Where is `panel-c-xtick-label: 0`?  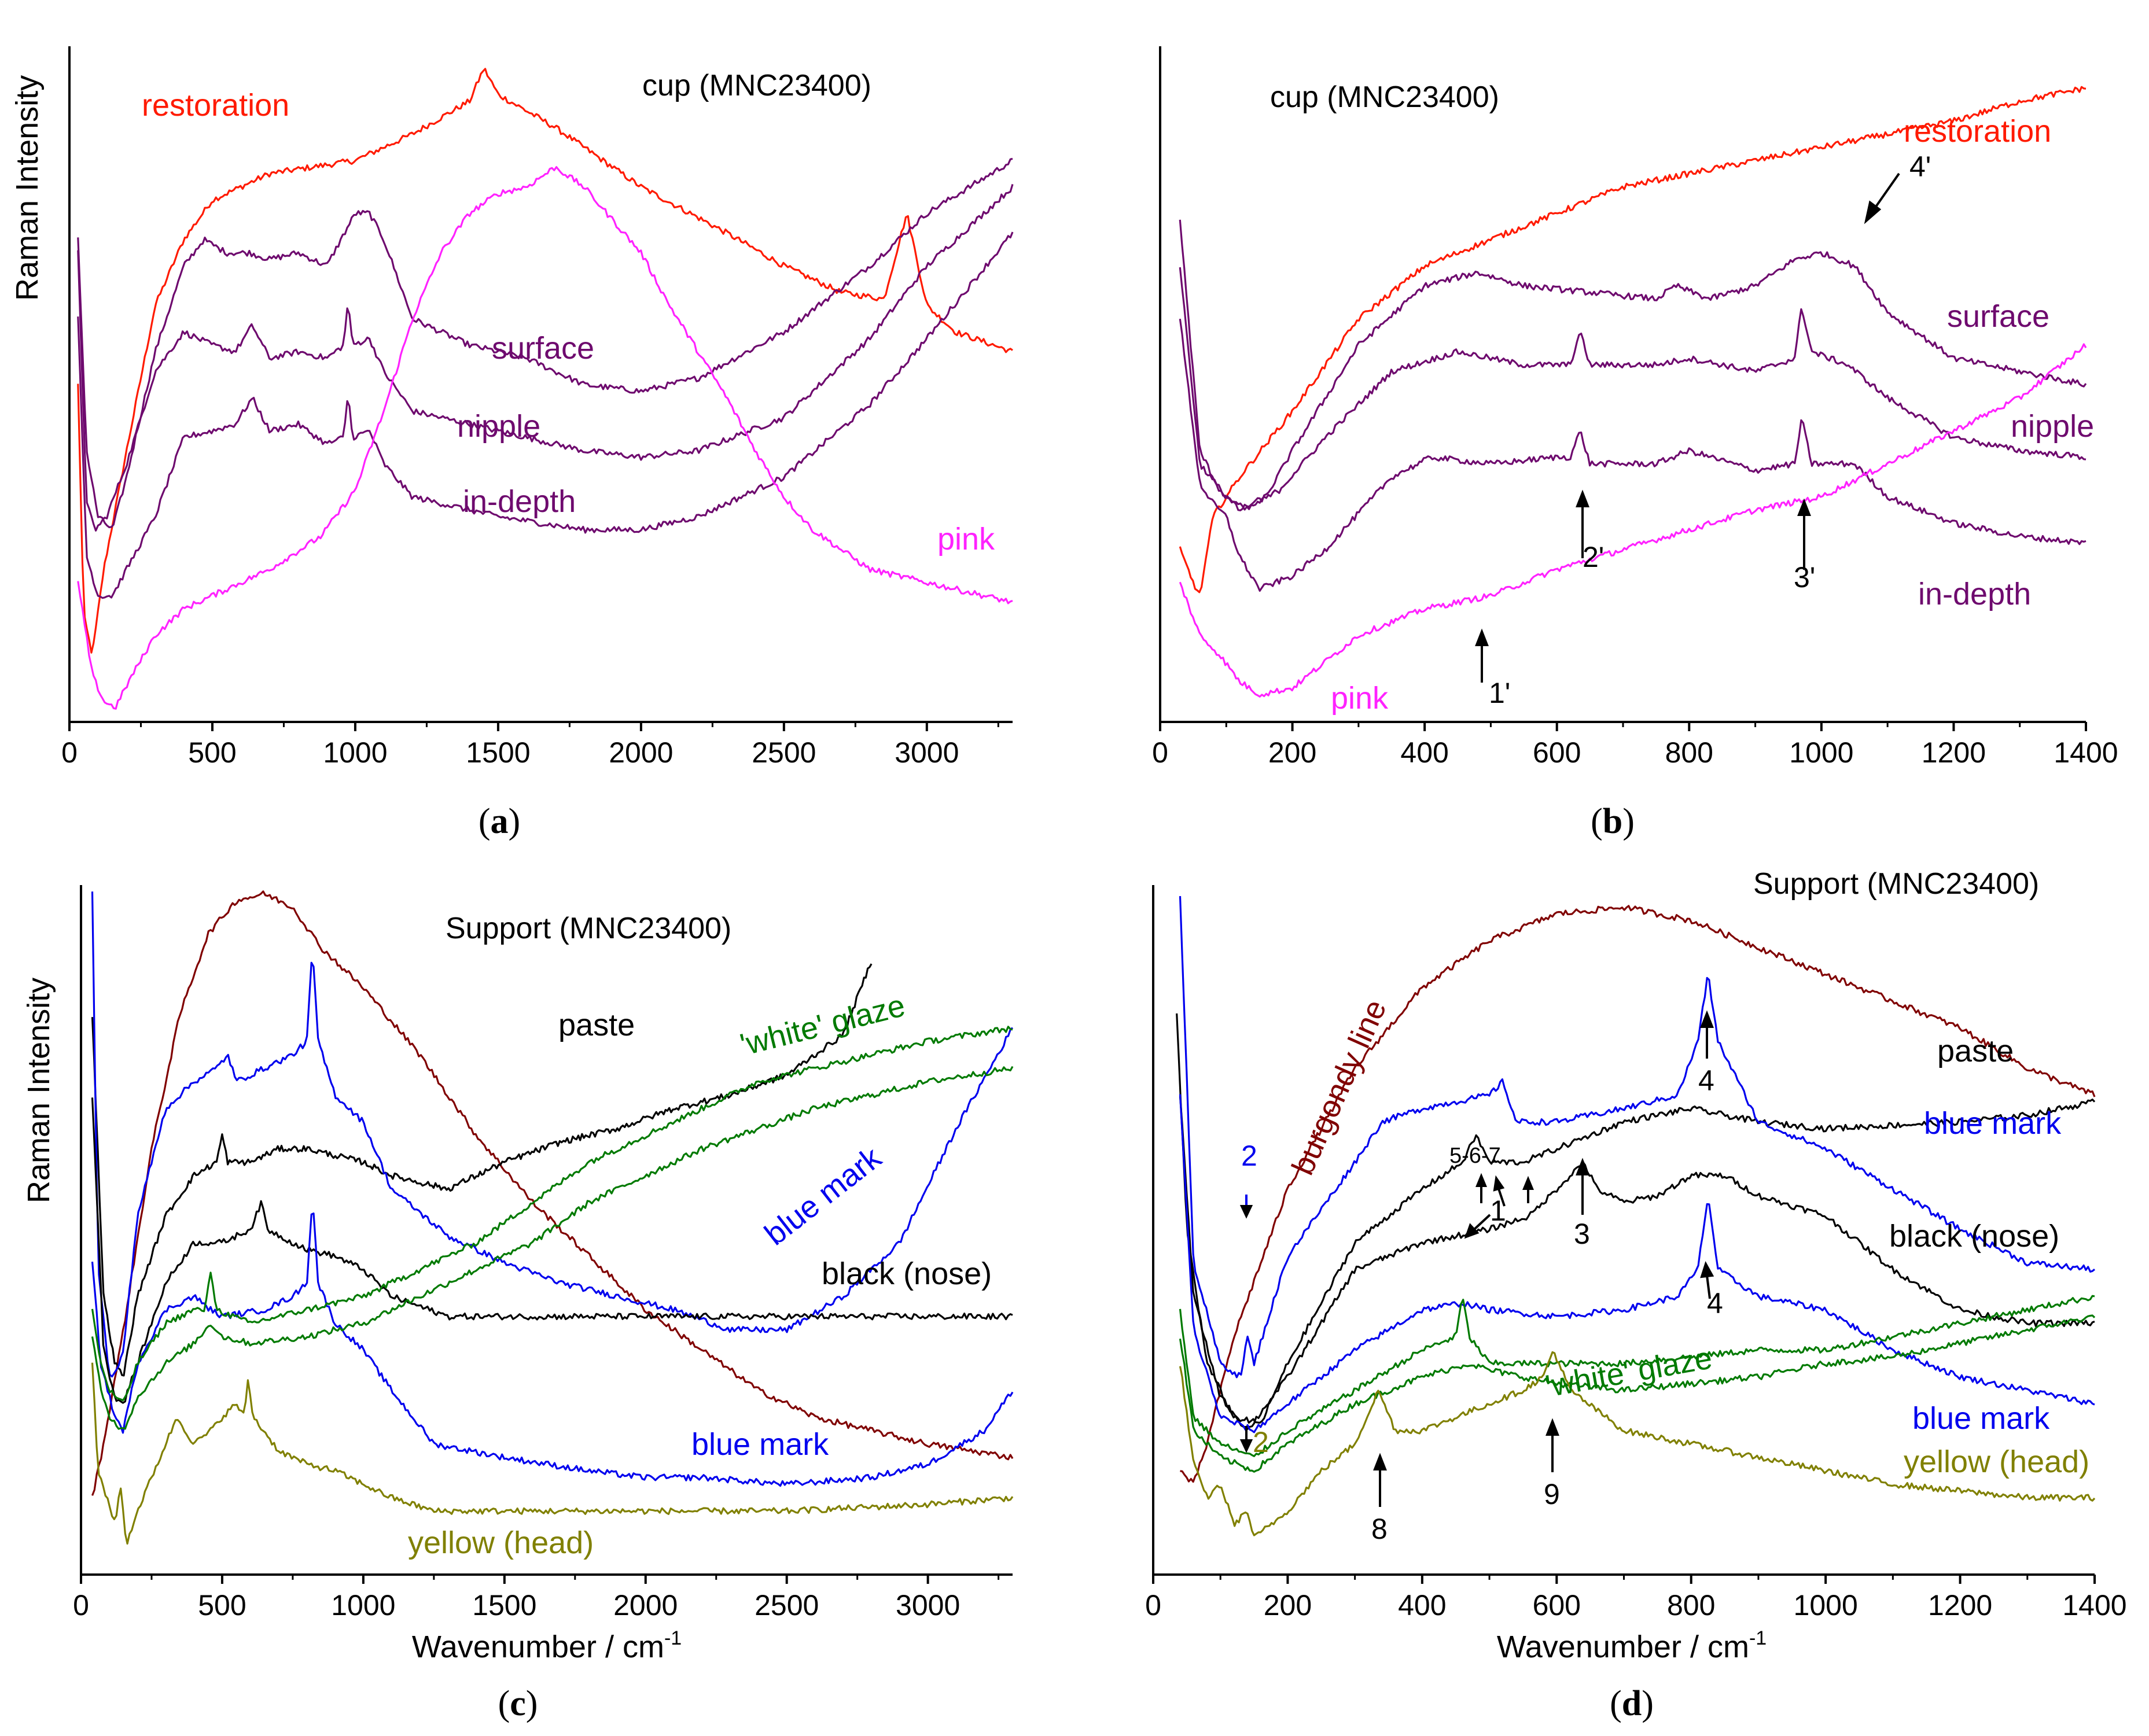
panel-c-xtick-label: 0 is located at coordinates (81, 1605).